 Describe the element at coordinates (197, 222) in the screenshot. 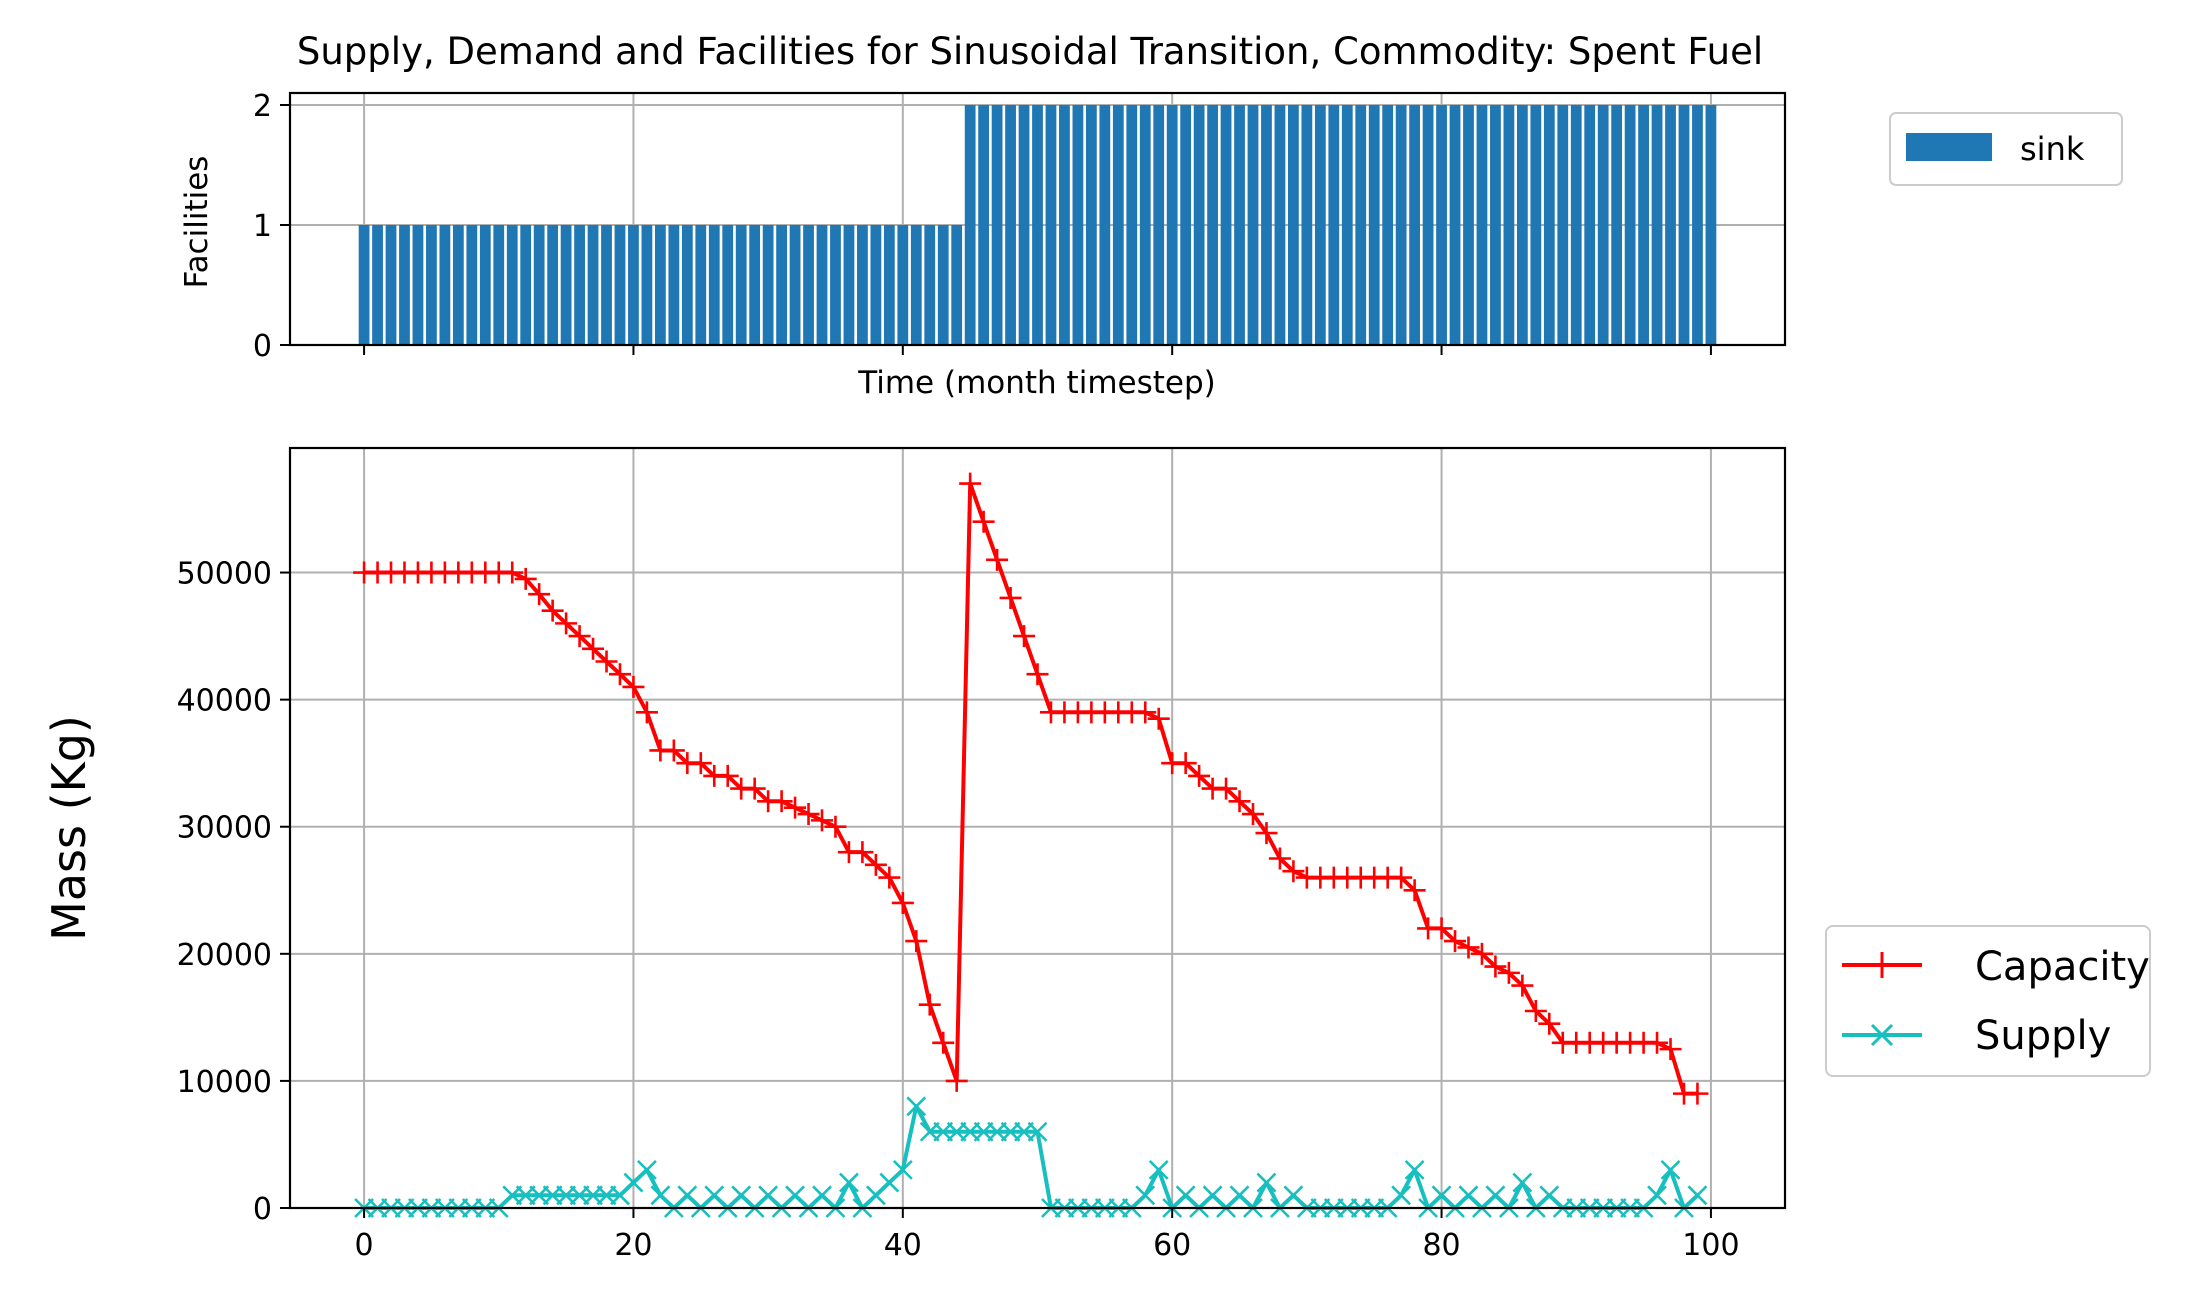

I see `top-y-axis-label: Facilities` at that location.